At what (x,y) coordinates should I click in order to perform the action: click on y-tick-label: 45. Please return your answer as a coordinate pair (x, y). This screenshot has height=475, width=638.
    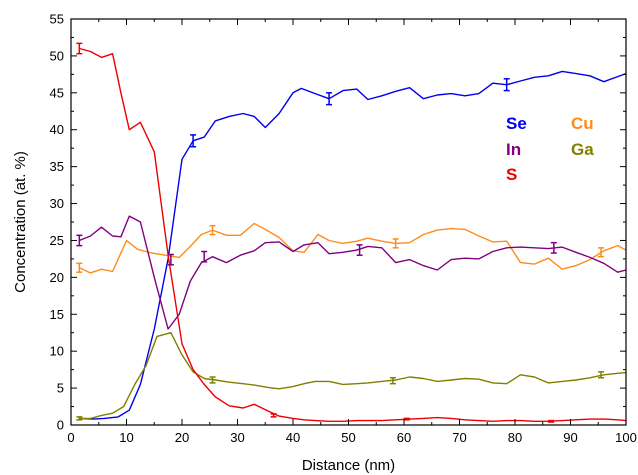
    Looking at the image, I should click on (57, 92).